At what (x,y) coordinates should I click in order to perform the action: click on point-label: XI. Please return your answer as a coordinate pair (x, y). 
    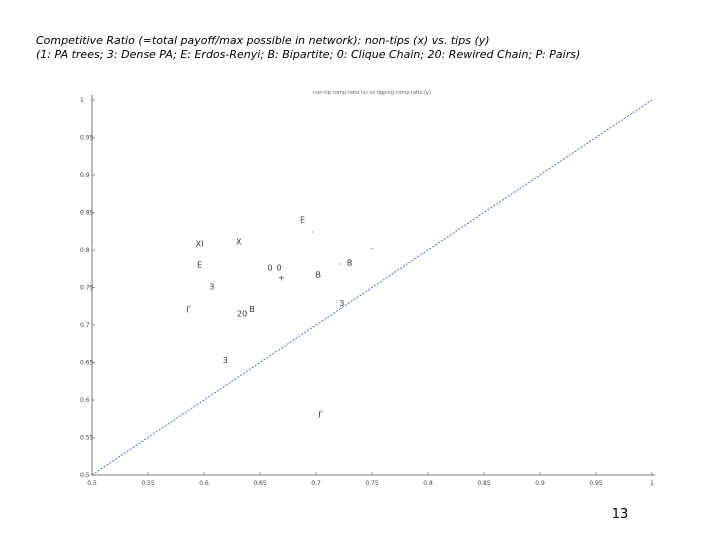
    Looking at the image, I should click on (200, 244).